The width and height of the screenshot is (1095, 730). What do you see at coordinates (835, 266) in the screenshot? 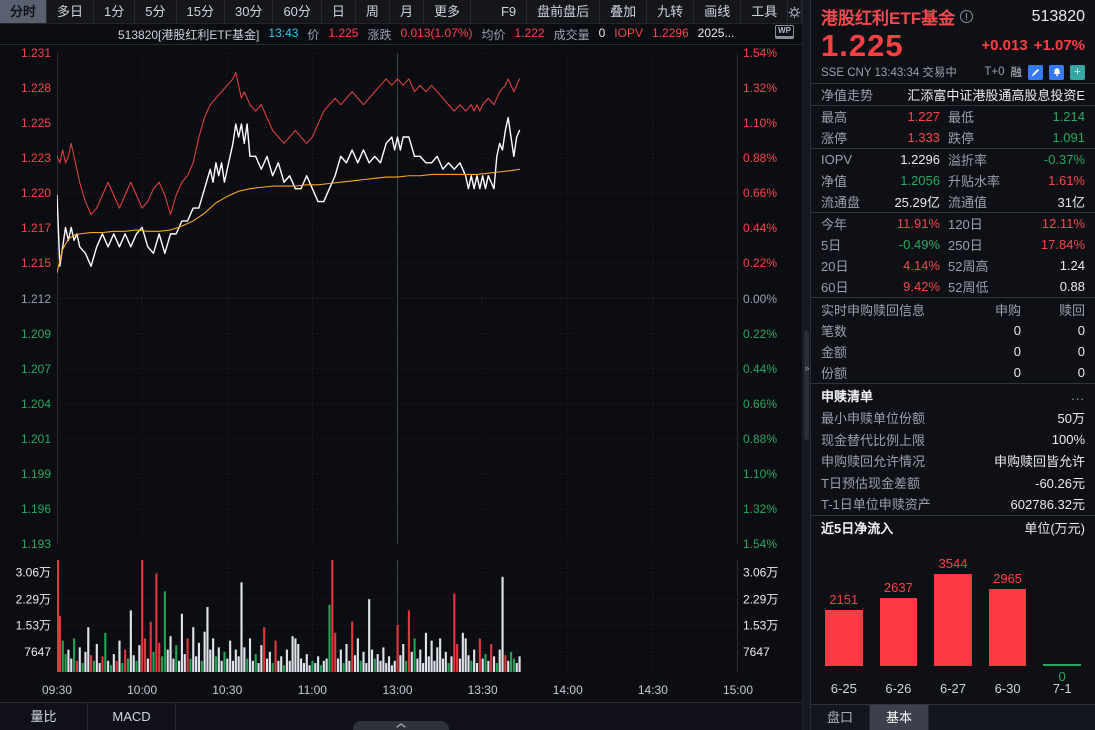
I see `stat-label: 20日` at bounding box center [835, 266].